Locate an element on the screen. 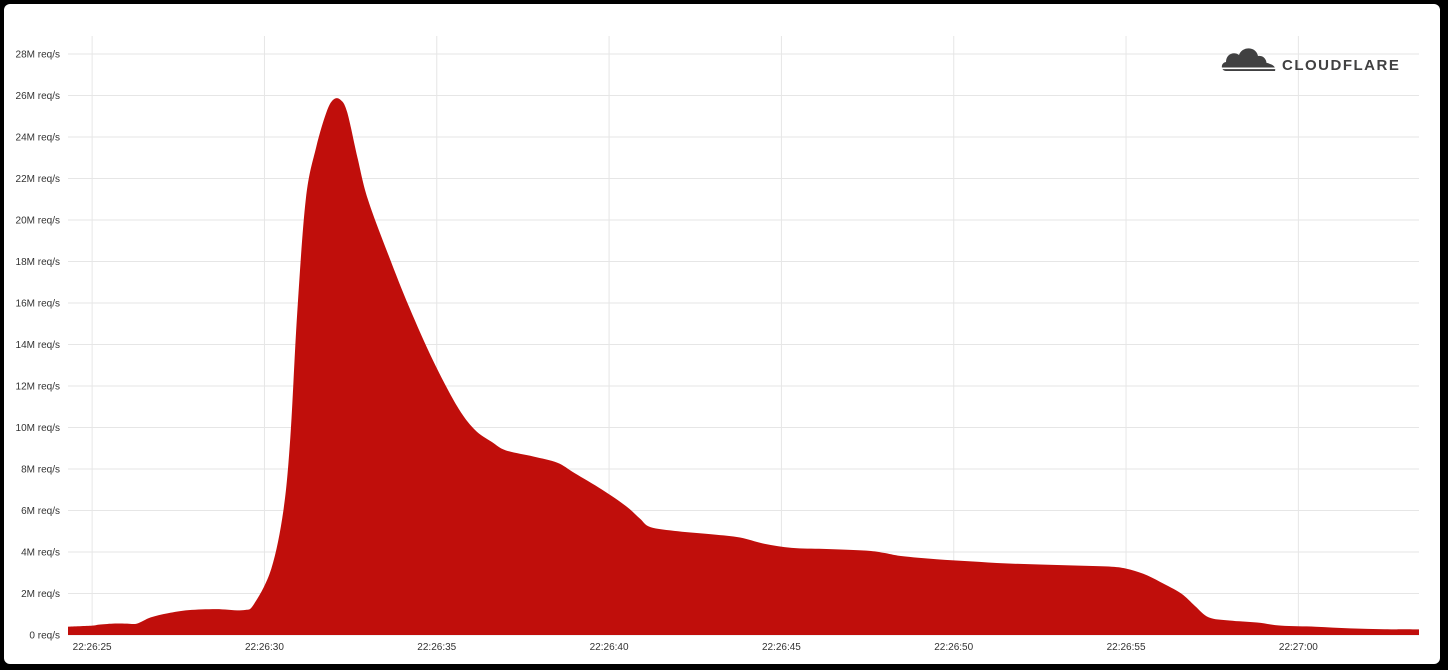 The height and width of the screenshot is (670, 1448). y-tick-label: 0 req/s is located at coordinates (44, 636).